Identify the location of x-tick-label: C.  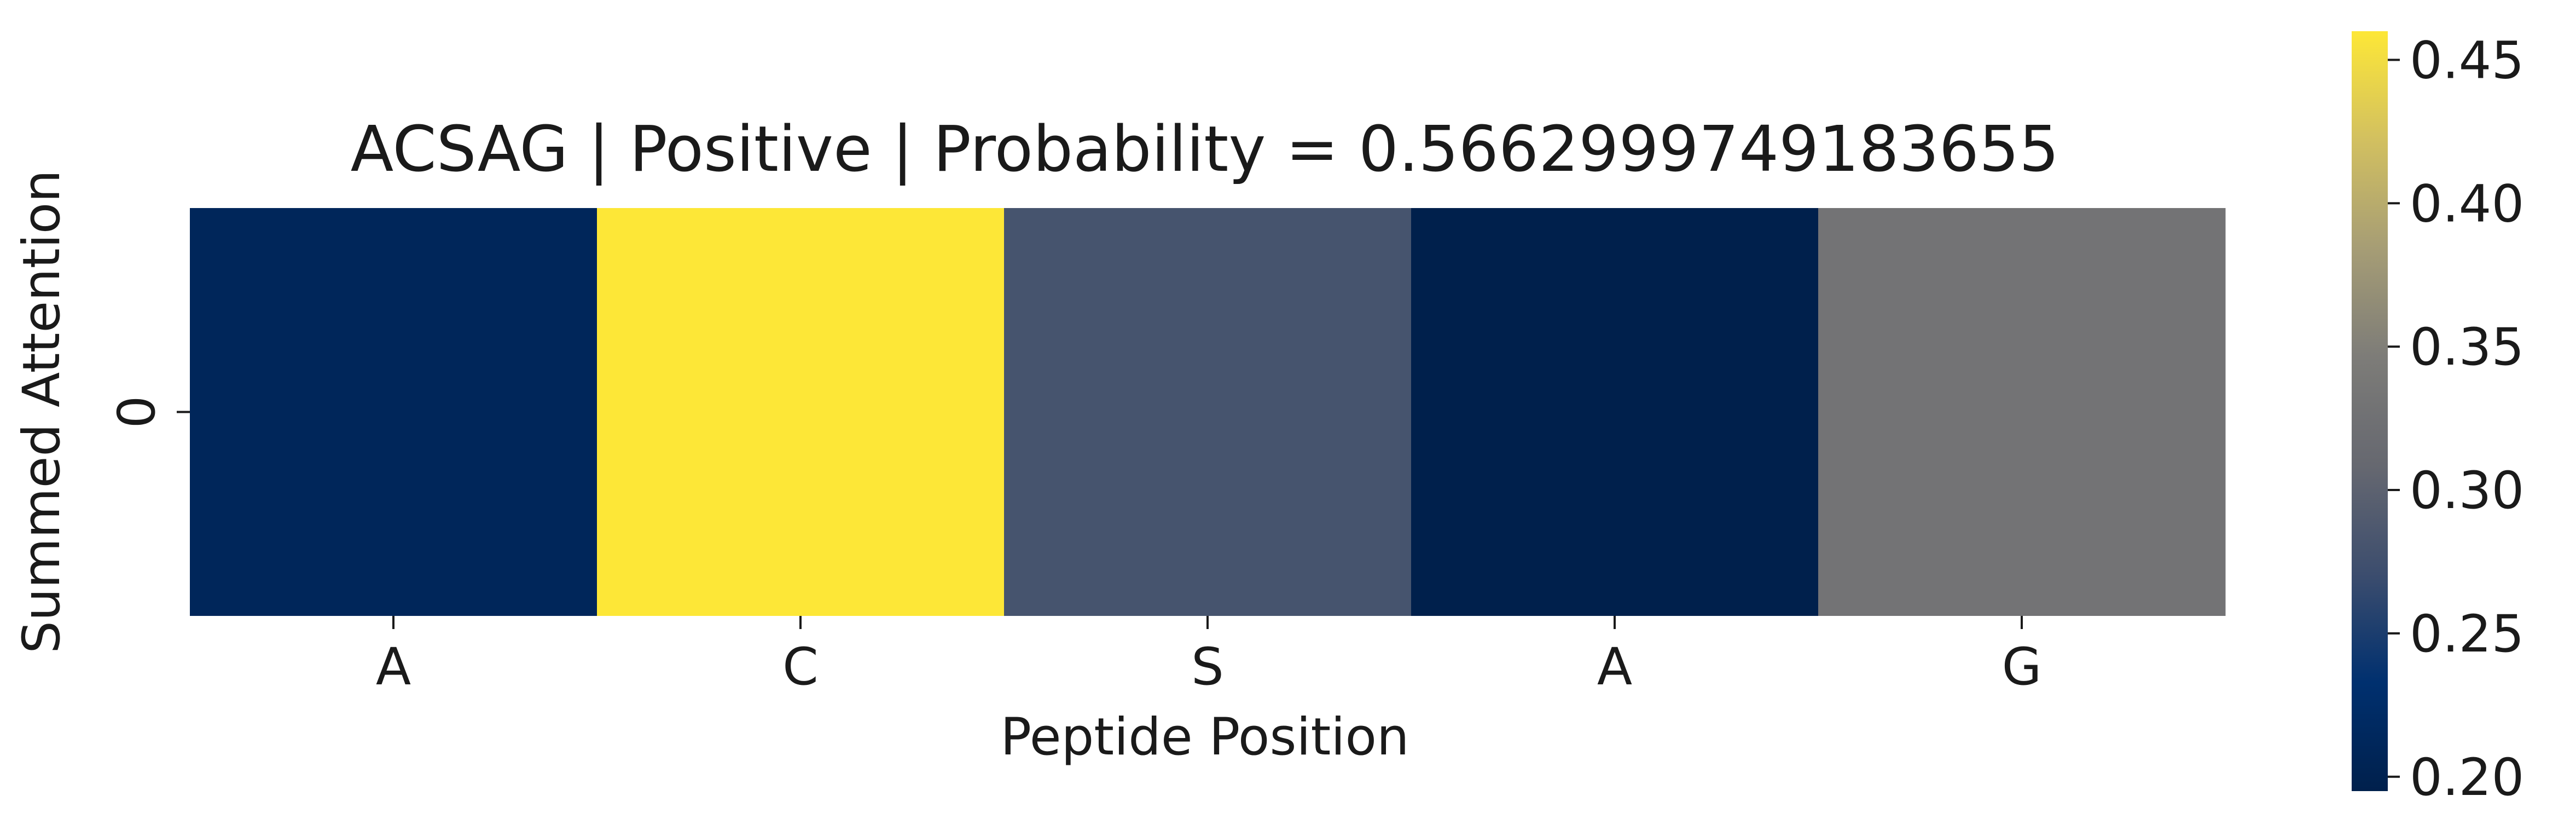
(800, 667).